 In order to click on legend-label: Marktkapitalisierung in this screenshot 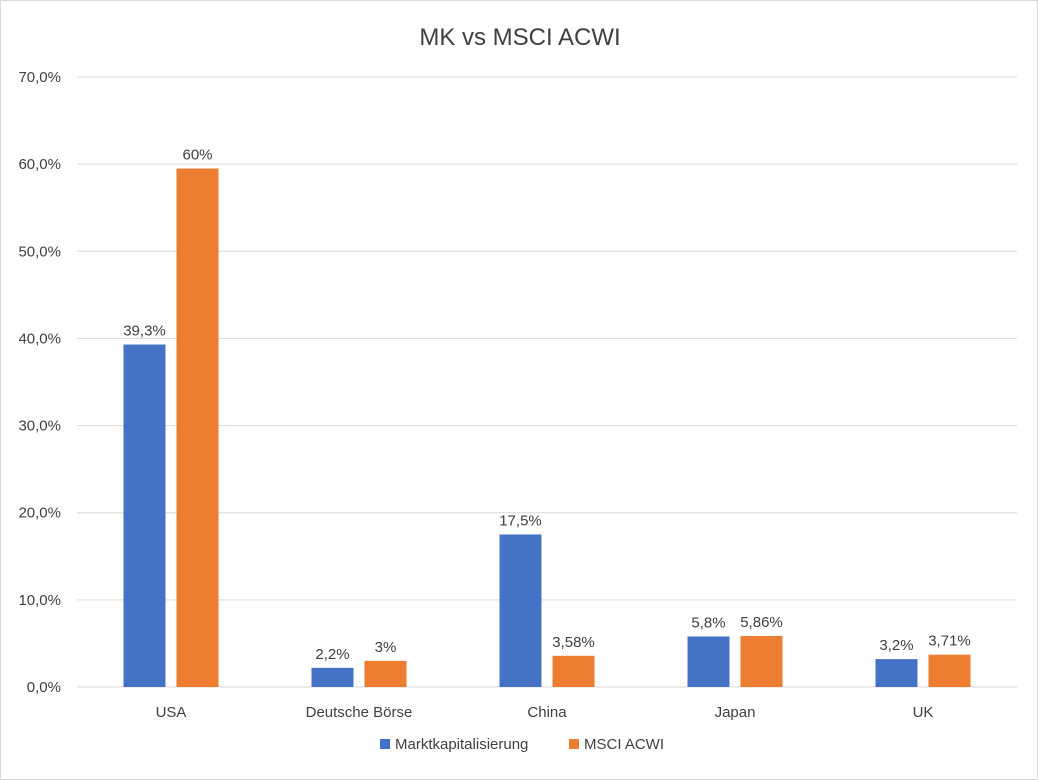, I will do `click(461, 744)`.